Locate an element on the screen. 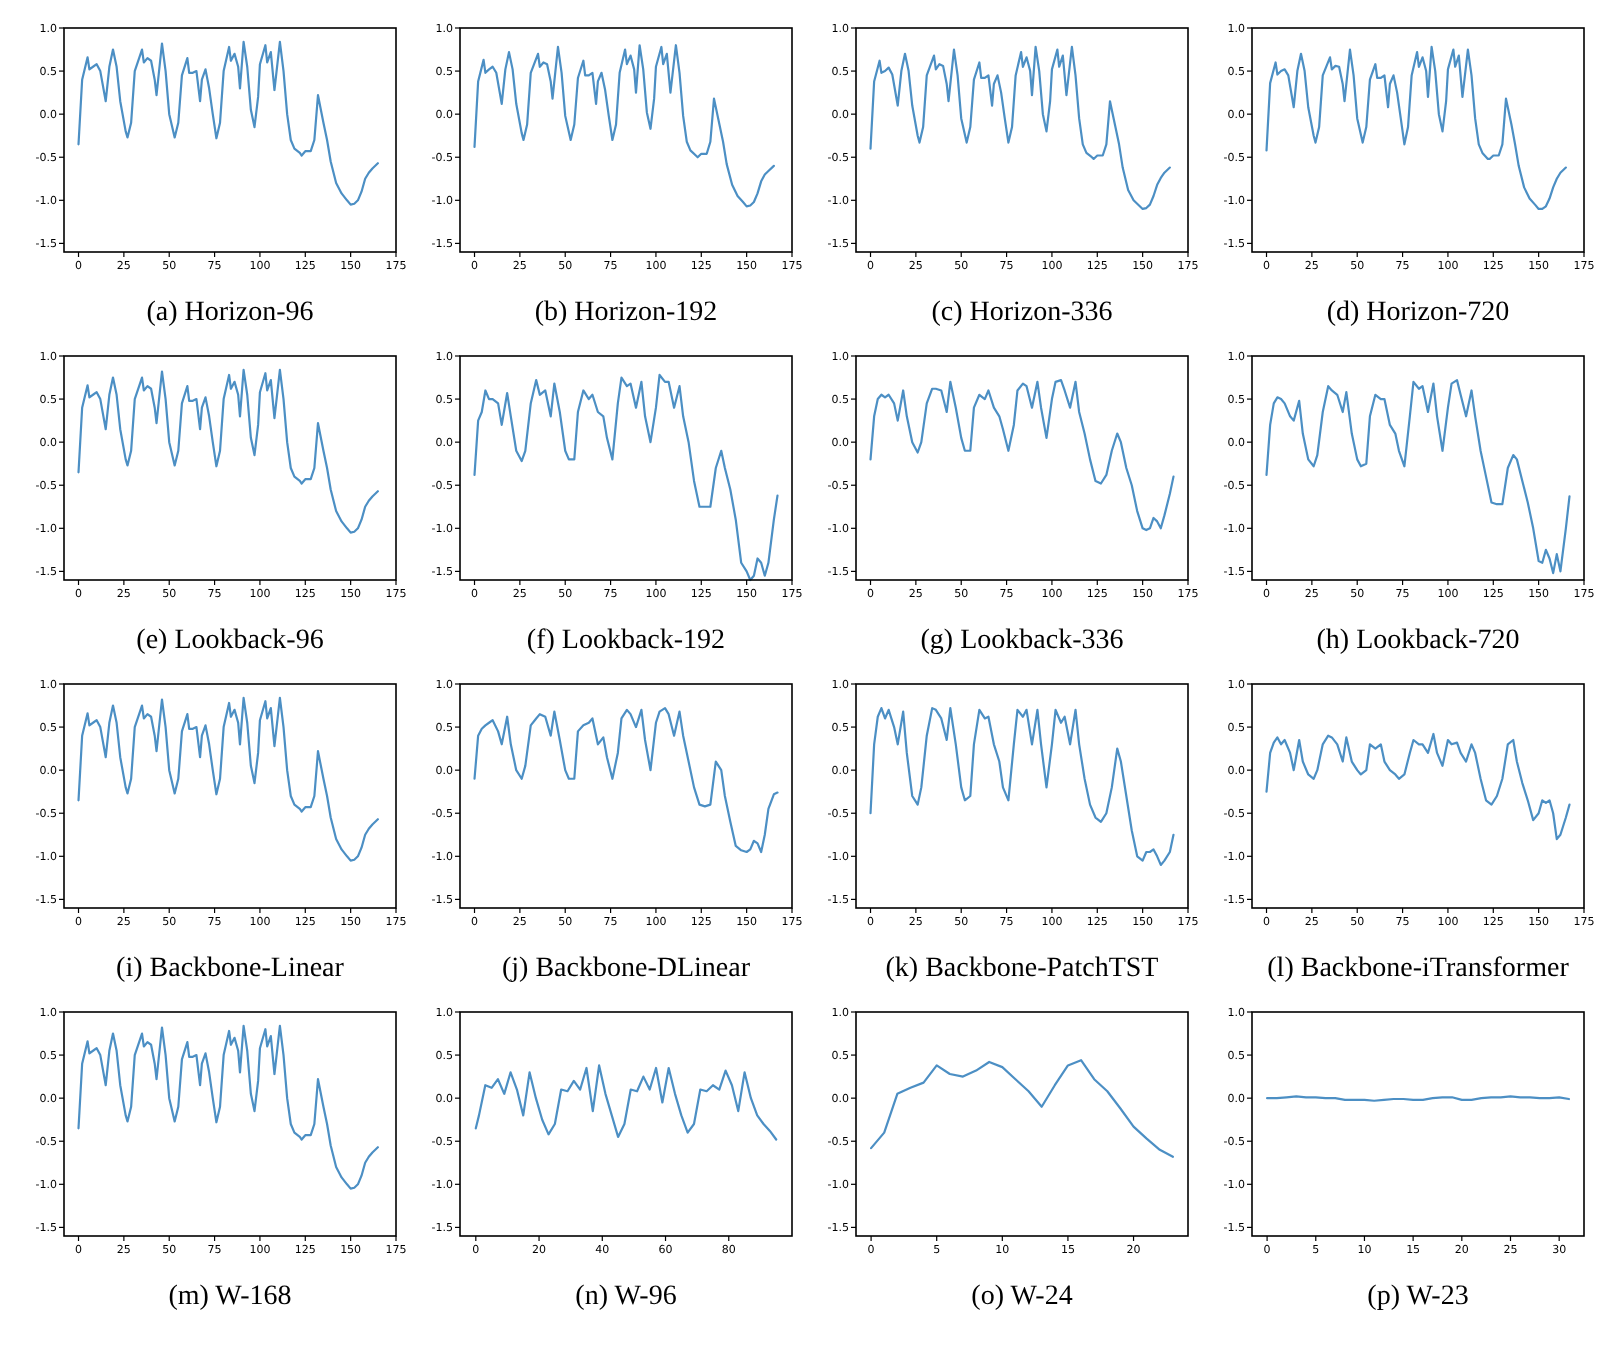 This screenshot has width=1620, height=1350. text: (f) Lookback-192 is located at coordinates (626, 641).